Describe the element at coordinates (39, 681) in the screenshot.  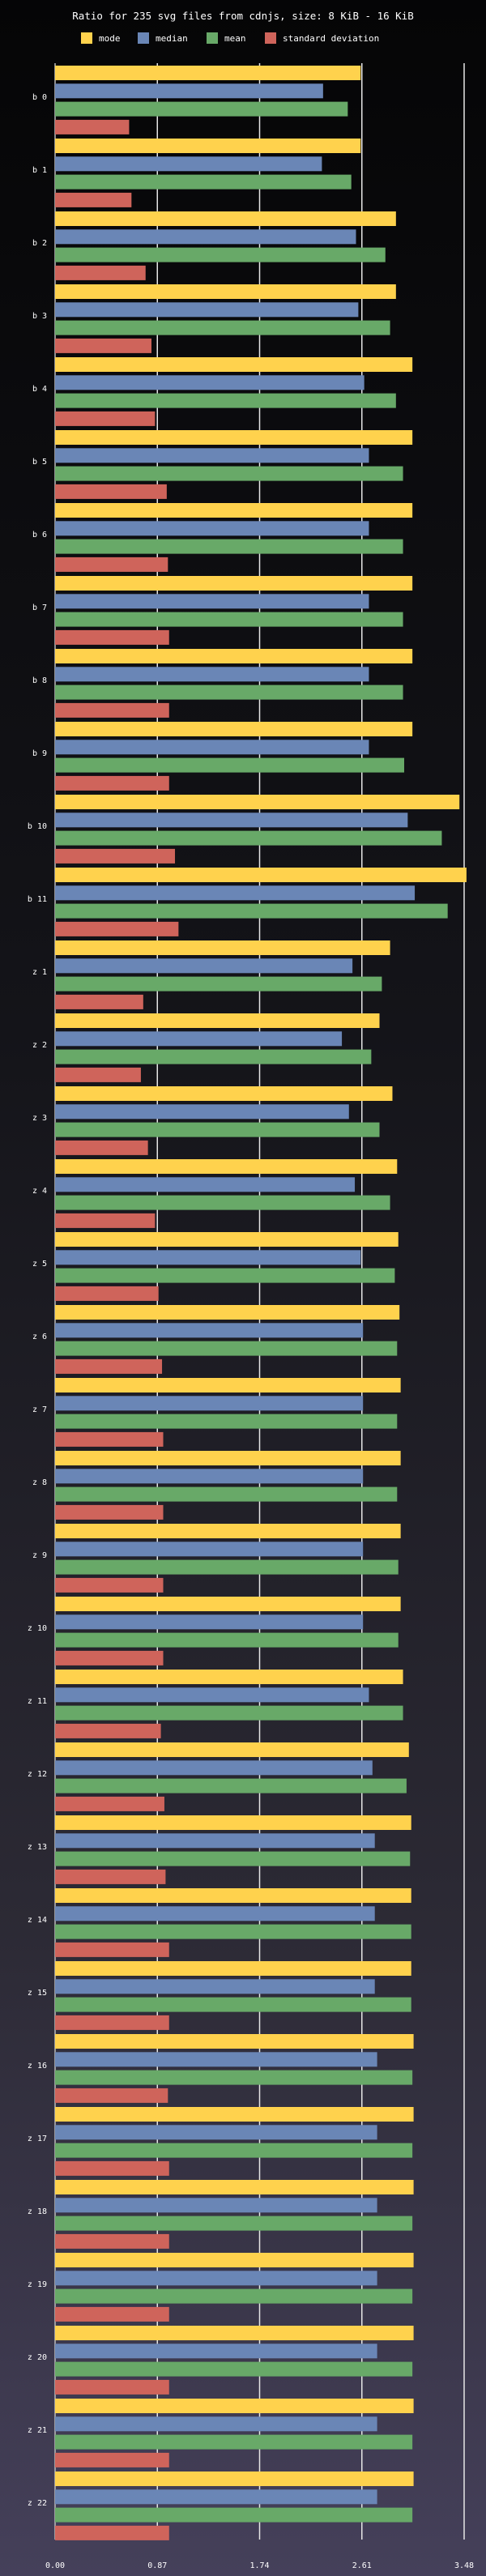
I see `category-label: b 8` at that location.